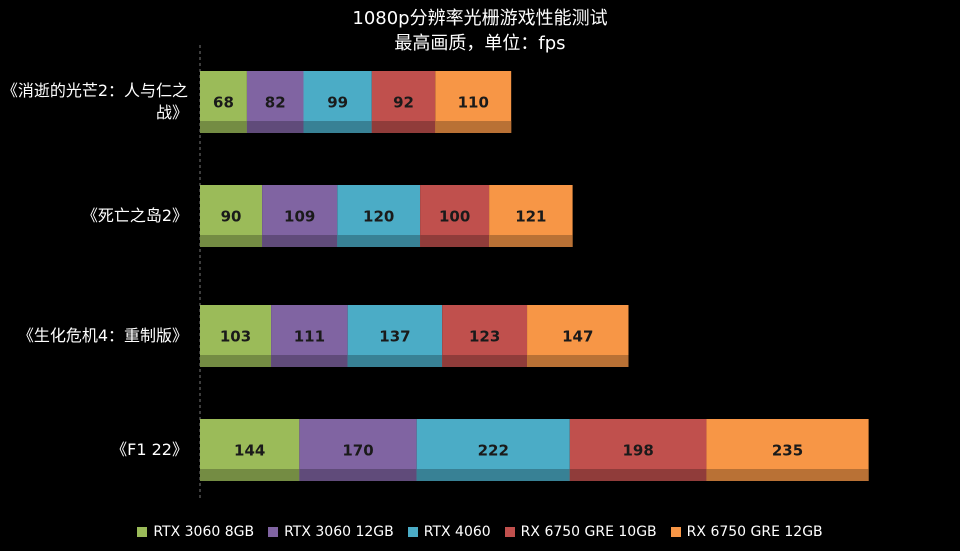 The height and width of the screenshot is (551, 960). What do you see at coordinates (94, 101) in the screenshot?
I see `category-label: 《消逝的光芒2：人与仁之战》` at bounding box center [94, 101].